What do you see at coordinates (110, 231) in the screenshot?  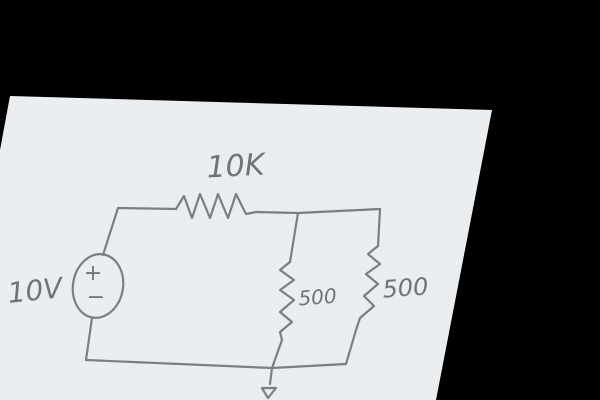 I see `wire-left-upper` at bounding box center [110, 231].